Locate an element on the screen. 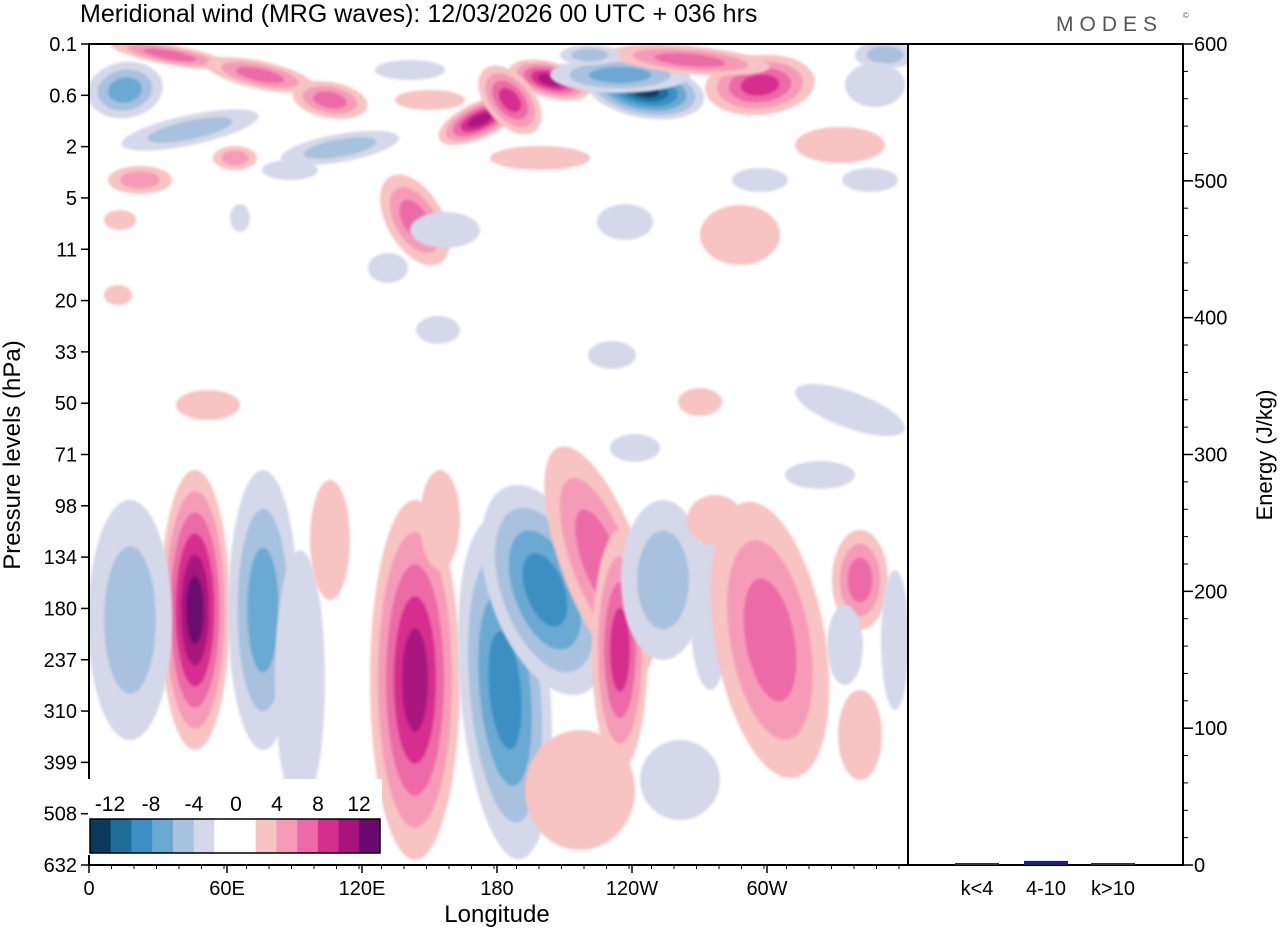 Image resolution: width=1280 pixels, height=930 pixels. brand-text: MODES is located at coordinates (1109, 24).